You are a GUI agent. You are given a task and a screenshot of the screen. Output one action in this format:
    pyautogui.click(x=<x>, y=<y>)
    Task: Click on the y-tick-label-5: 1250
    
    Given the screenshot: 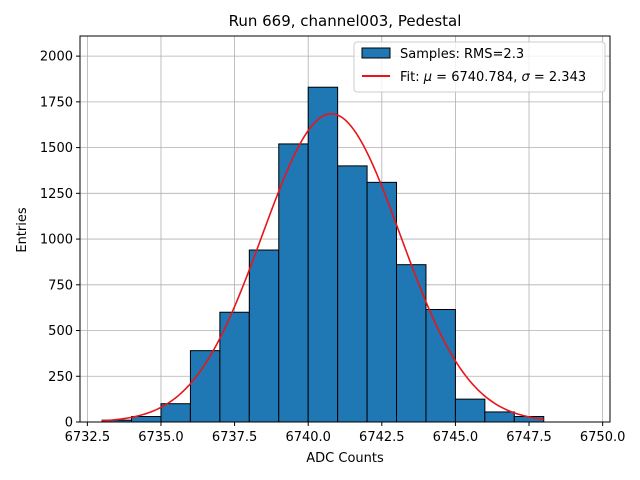 What is the action you would take?
    pyautogui.click(x=56, y=194)
    